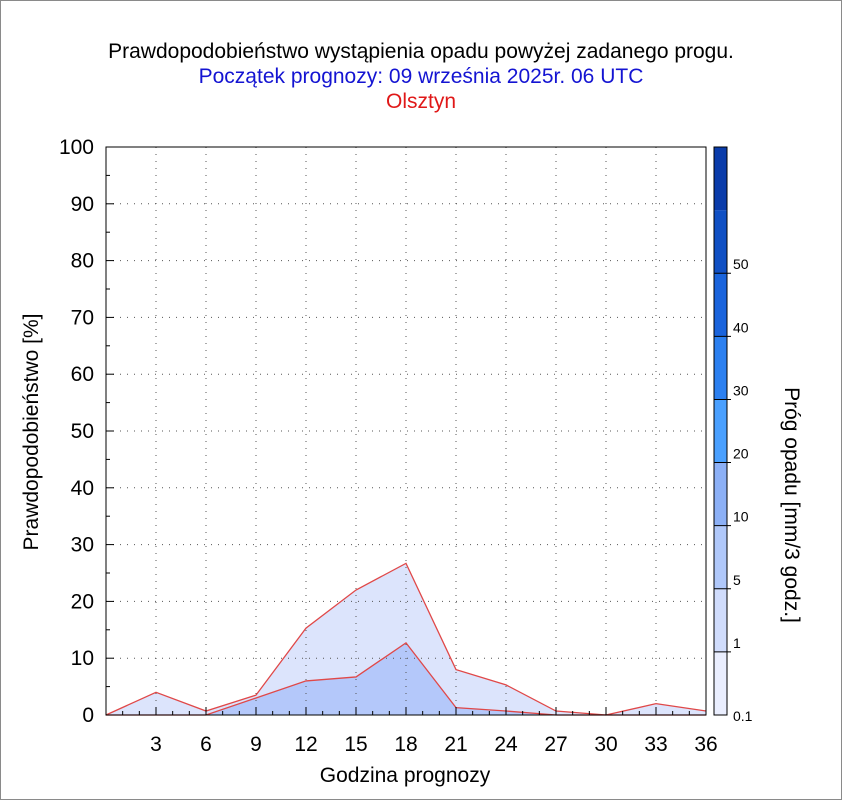  Describe the element at coordinates (82, 317) in the screenshot. I see `y-tick-label: 70` at that location.